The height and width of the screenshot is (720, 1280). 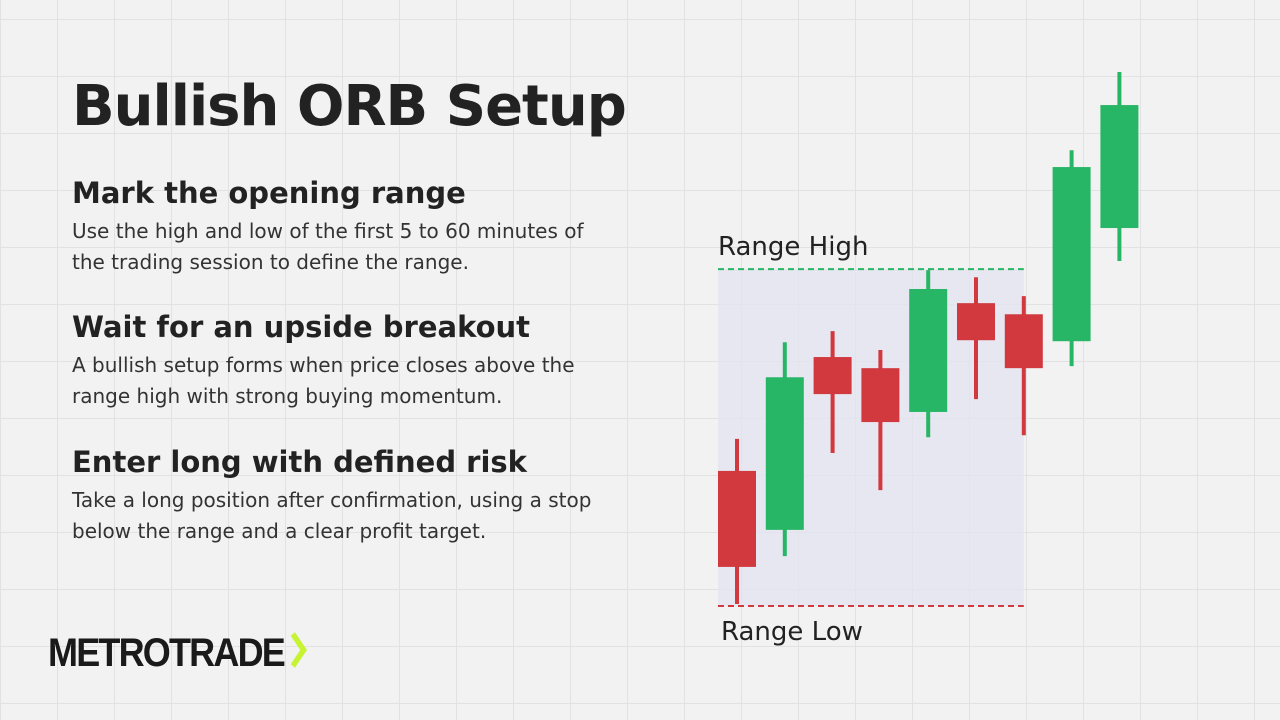 I want to click on brand-name: METROTRADE, so click(x=167, y=653).